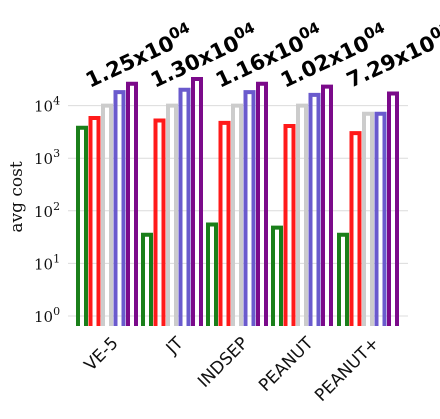 Image resolution: width=440 pixels, height=419 pixels. I want to click on bar-peanut--0, so click(343, 279).